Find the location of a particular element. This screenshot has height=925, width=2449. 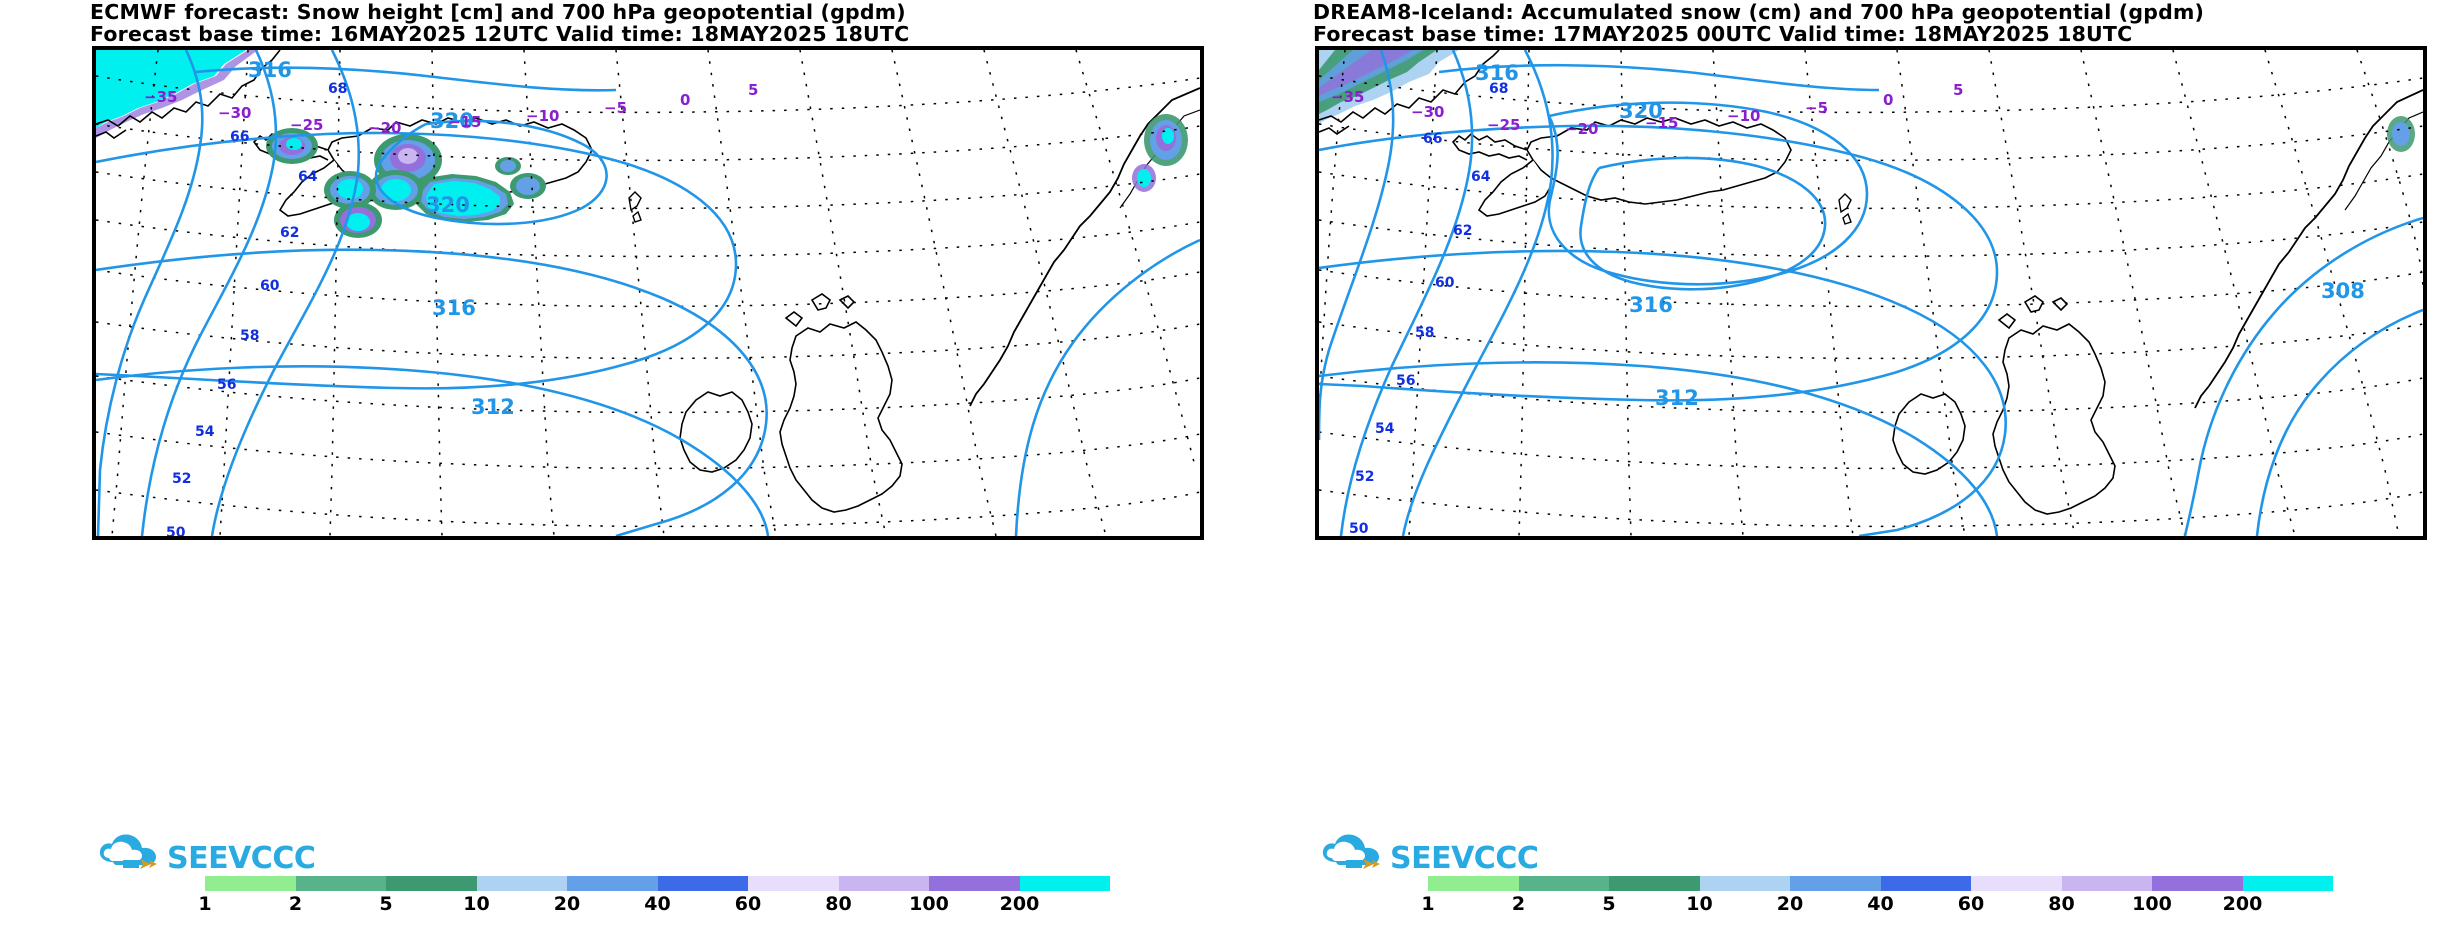

iceland-snow-field is located at coordinates (406, 183).